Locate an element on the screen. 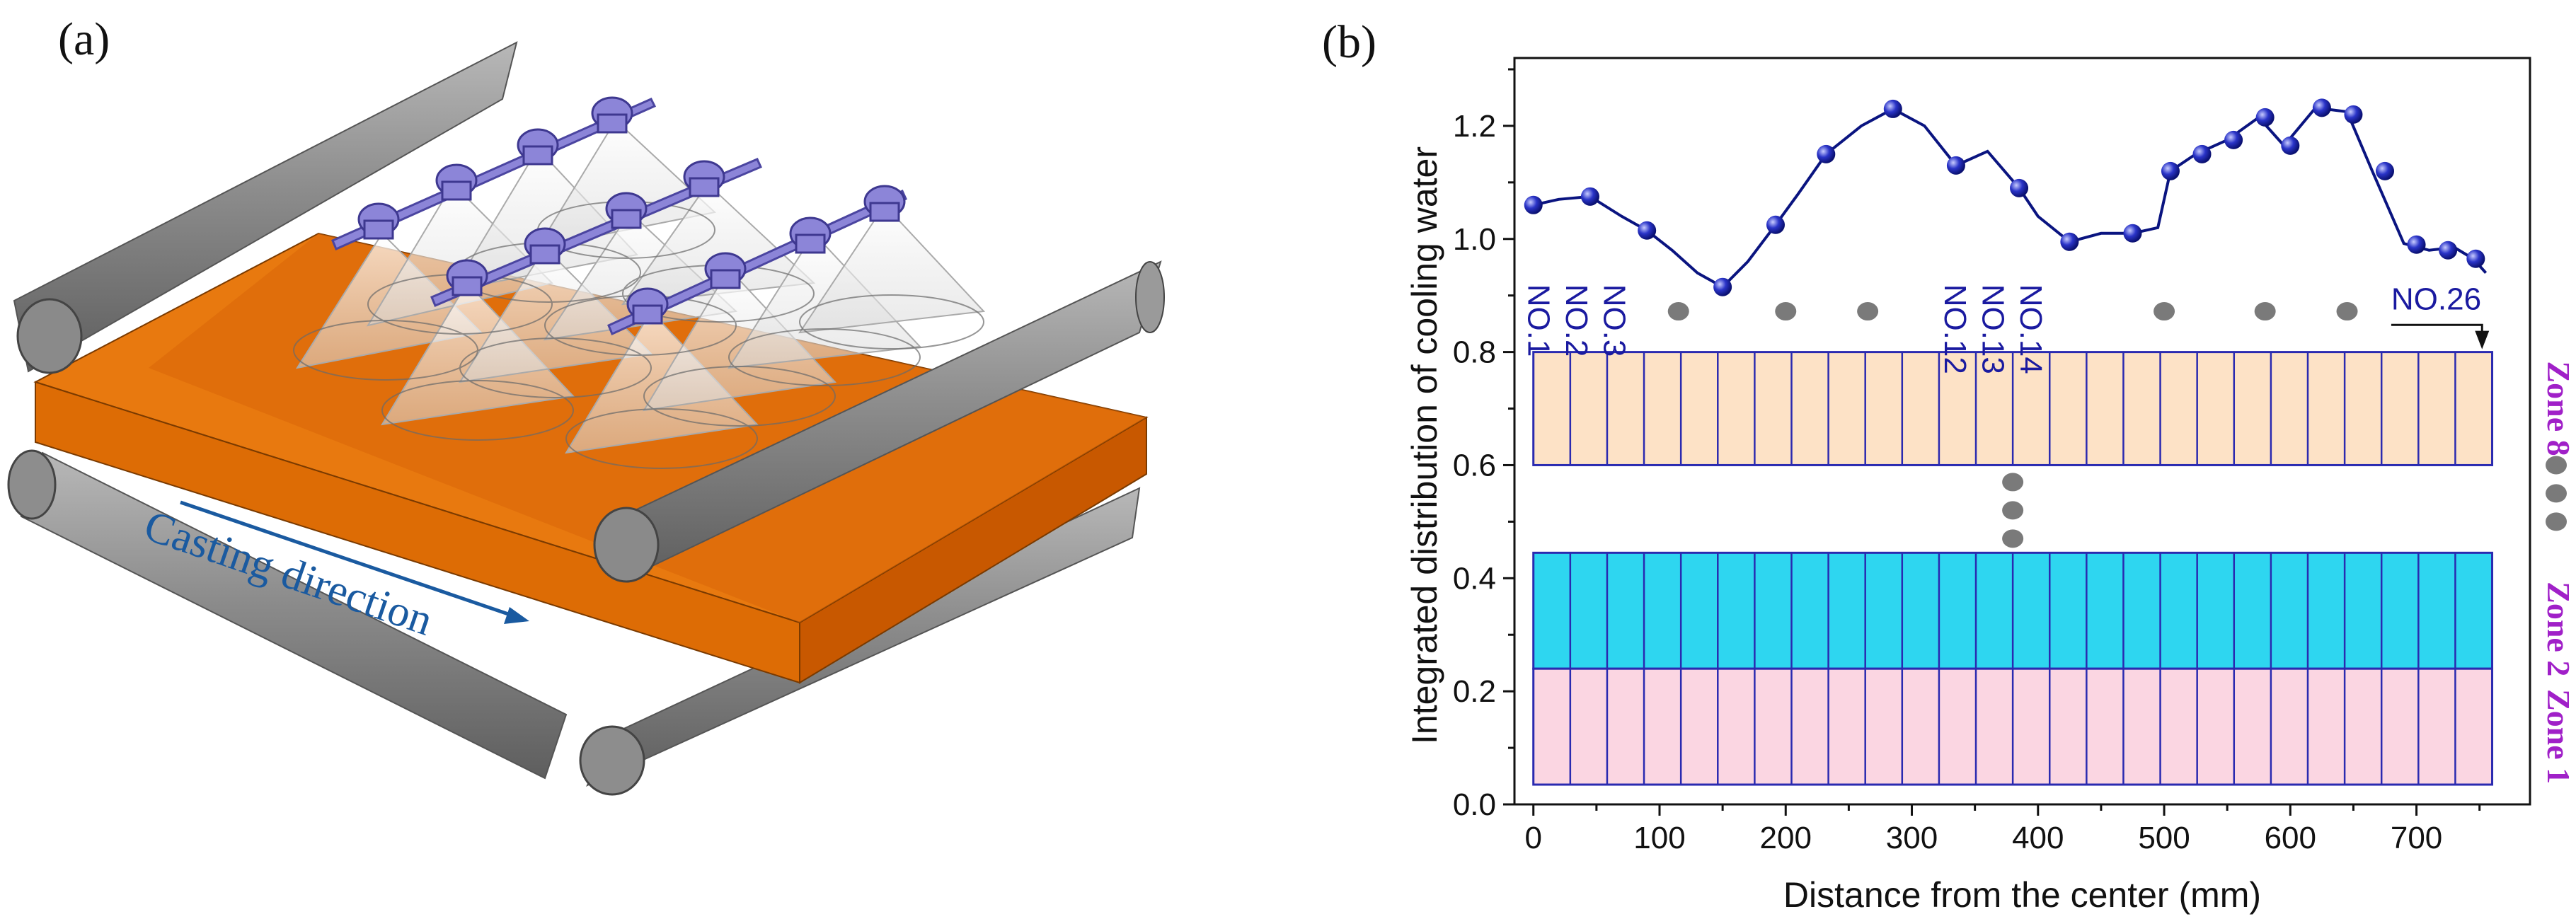 Image resolution: width=2576 pixels, height=919 pixels. spray-cones is located at coordinates (641, 286).